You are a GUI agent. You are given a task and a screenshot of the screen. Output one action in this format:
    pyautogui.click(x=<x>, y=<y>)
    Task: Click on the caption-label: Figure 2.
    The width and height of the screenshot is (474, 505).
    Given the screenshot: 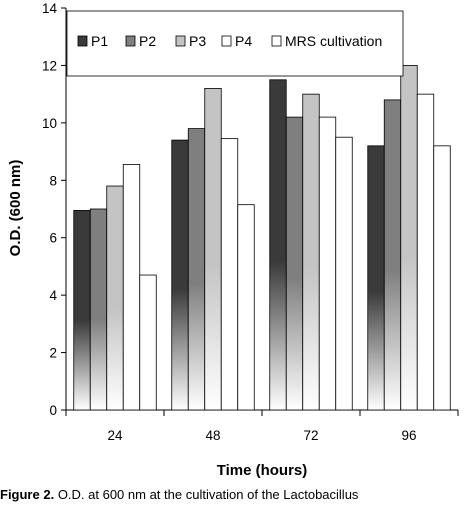 What is the action you would take?
    pyautogui.click(x=27, y=494)
    